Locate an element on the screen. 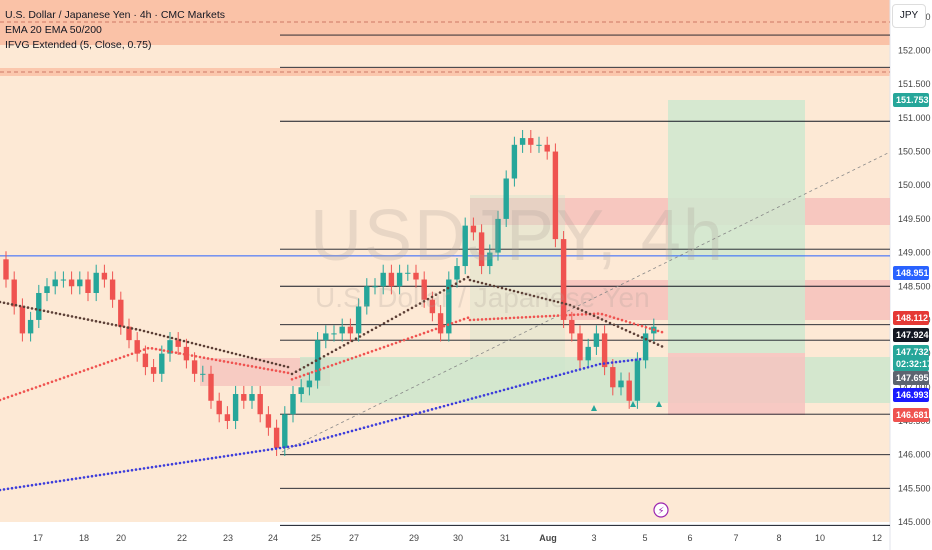 The height and width of the screenshot is (550, 932). price-tag-label: 151.753 is located at coordinates (912, 100).